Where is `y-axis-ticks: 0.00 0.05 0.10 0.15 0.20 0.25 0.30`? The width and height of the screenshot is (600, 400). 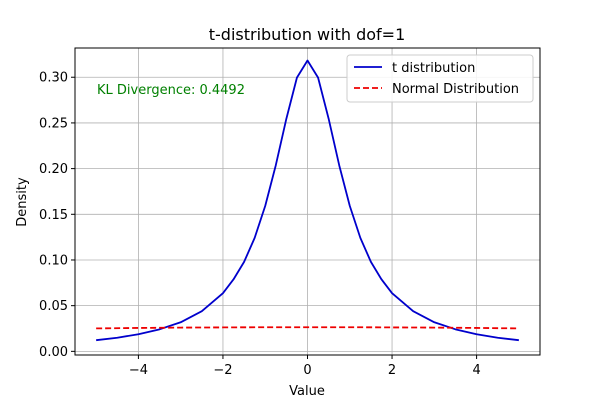 y-axis-ticks: 0.00 0.05 0.10 0.15 0.20 0.25 0.30 is located at coordinates (57, 215).